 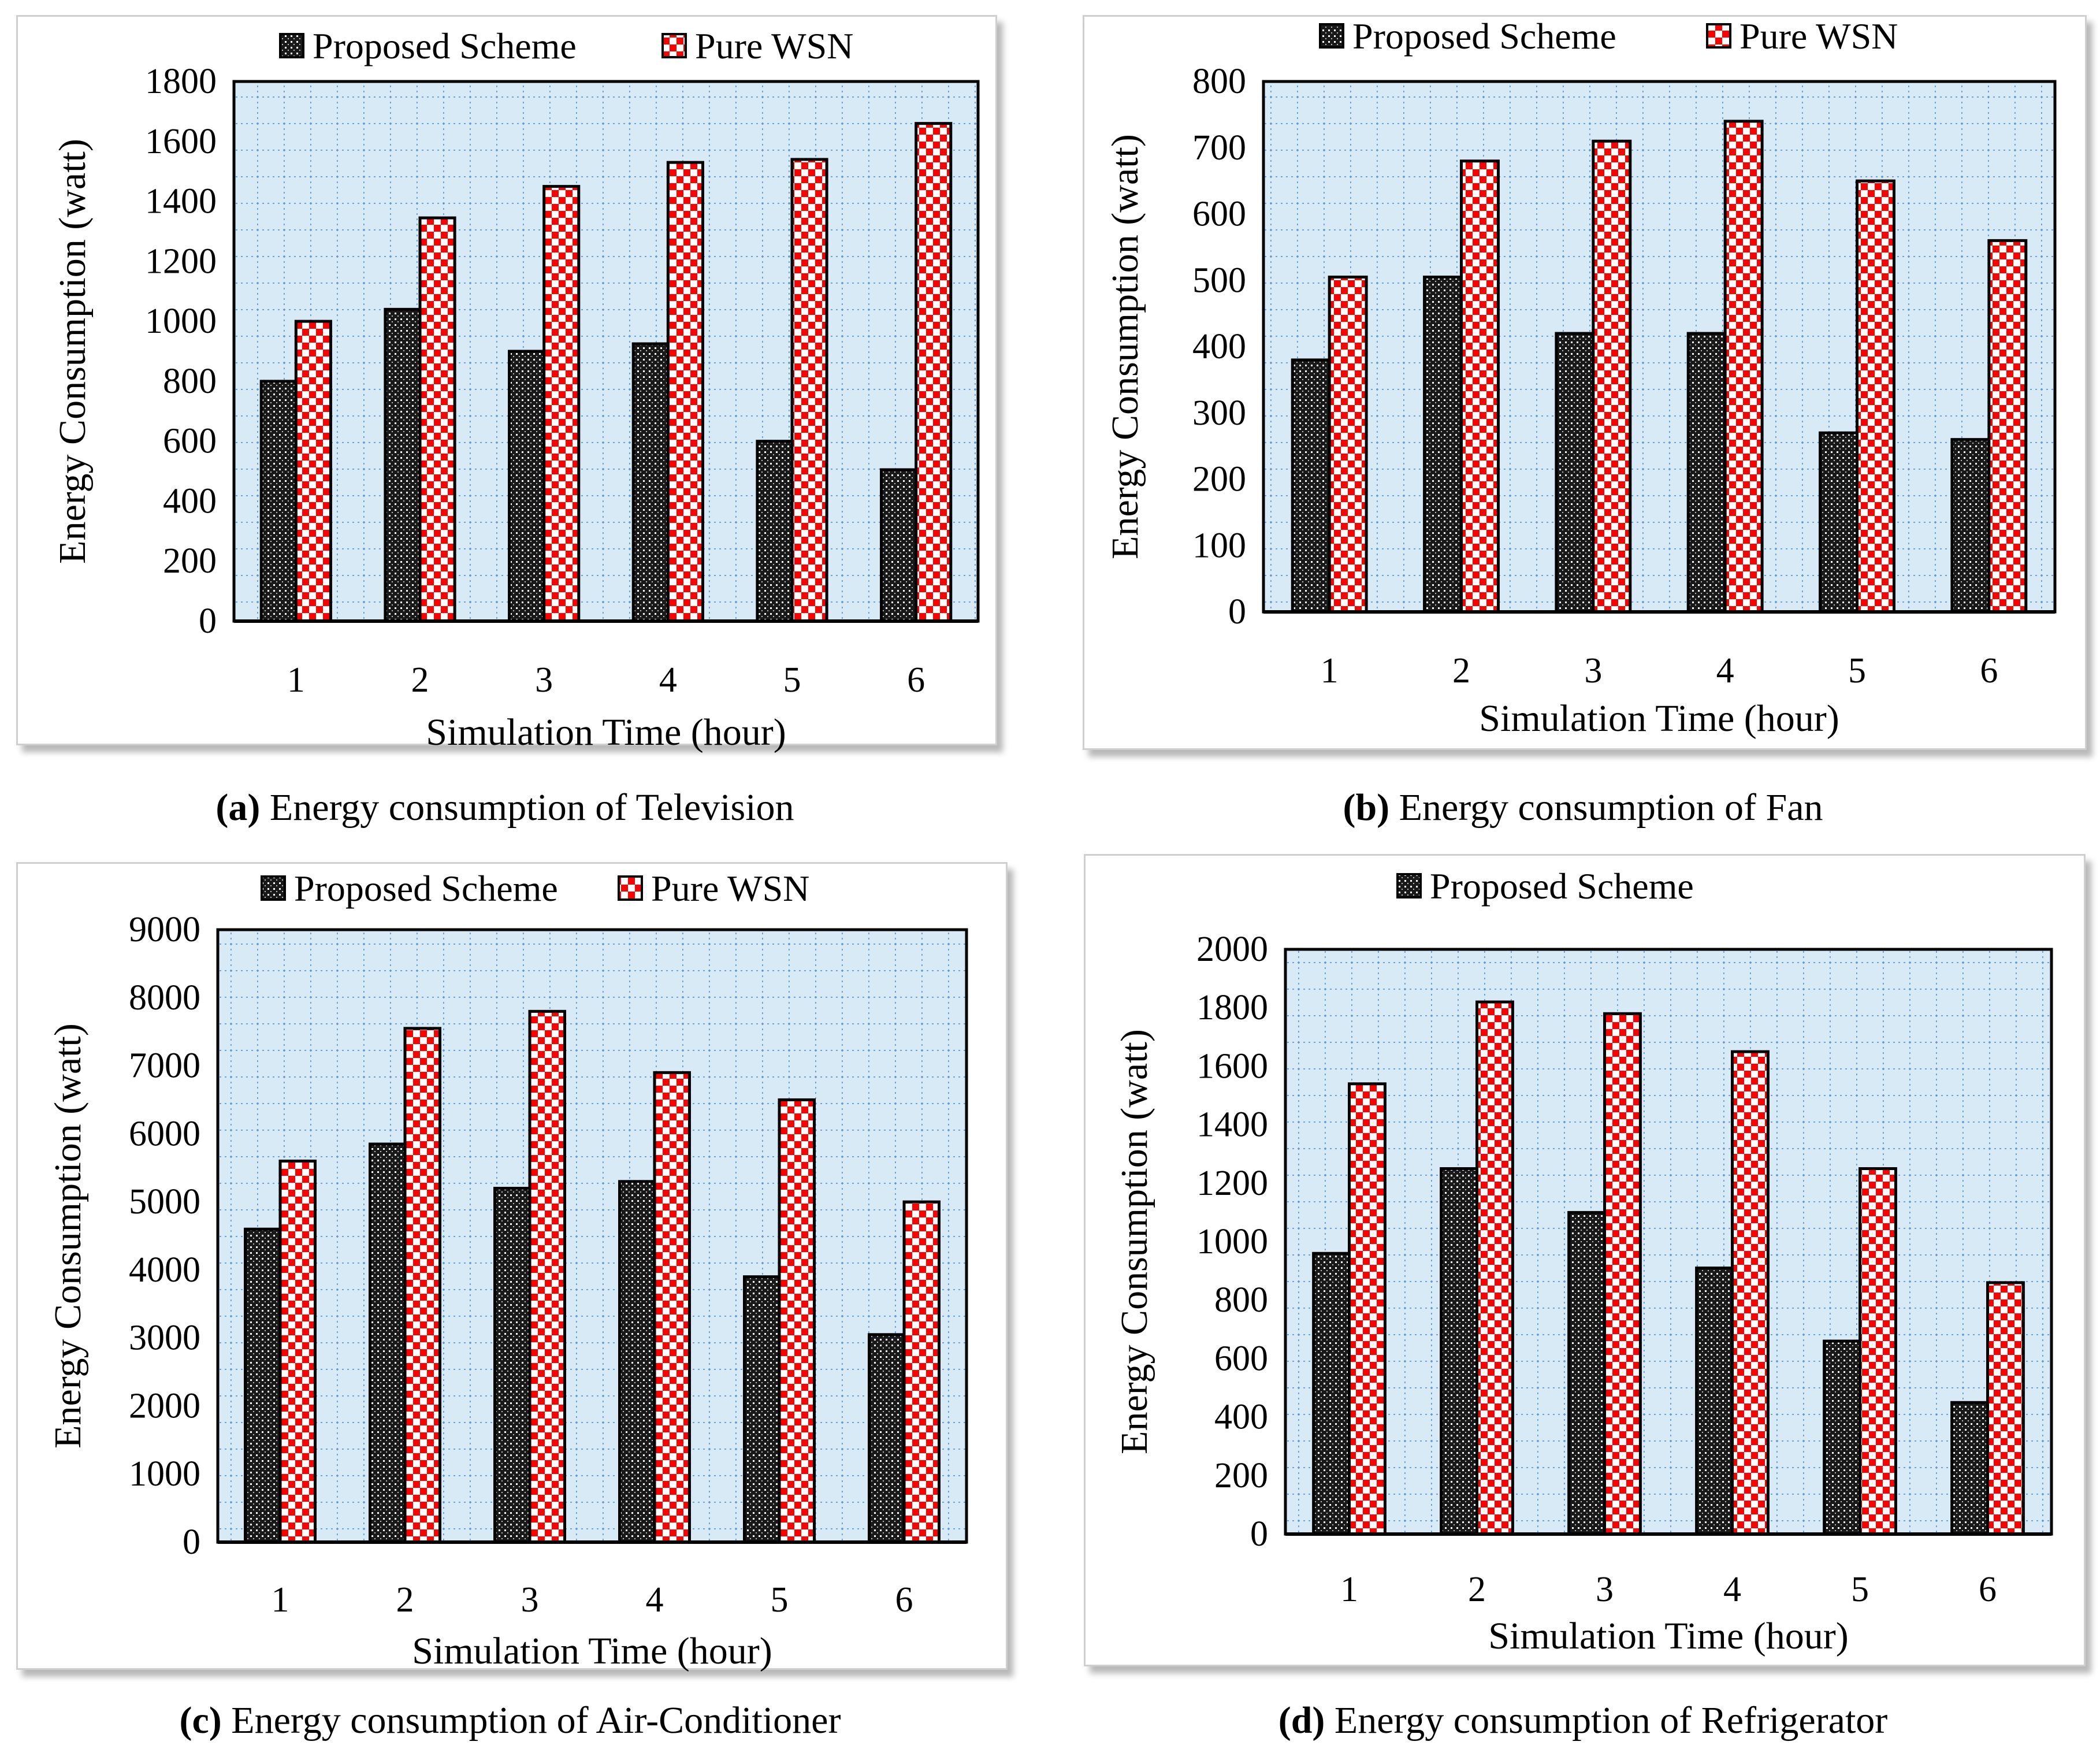 I want to click on y-tick-label: 8000, so click(x=165, y=998).